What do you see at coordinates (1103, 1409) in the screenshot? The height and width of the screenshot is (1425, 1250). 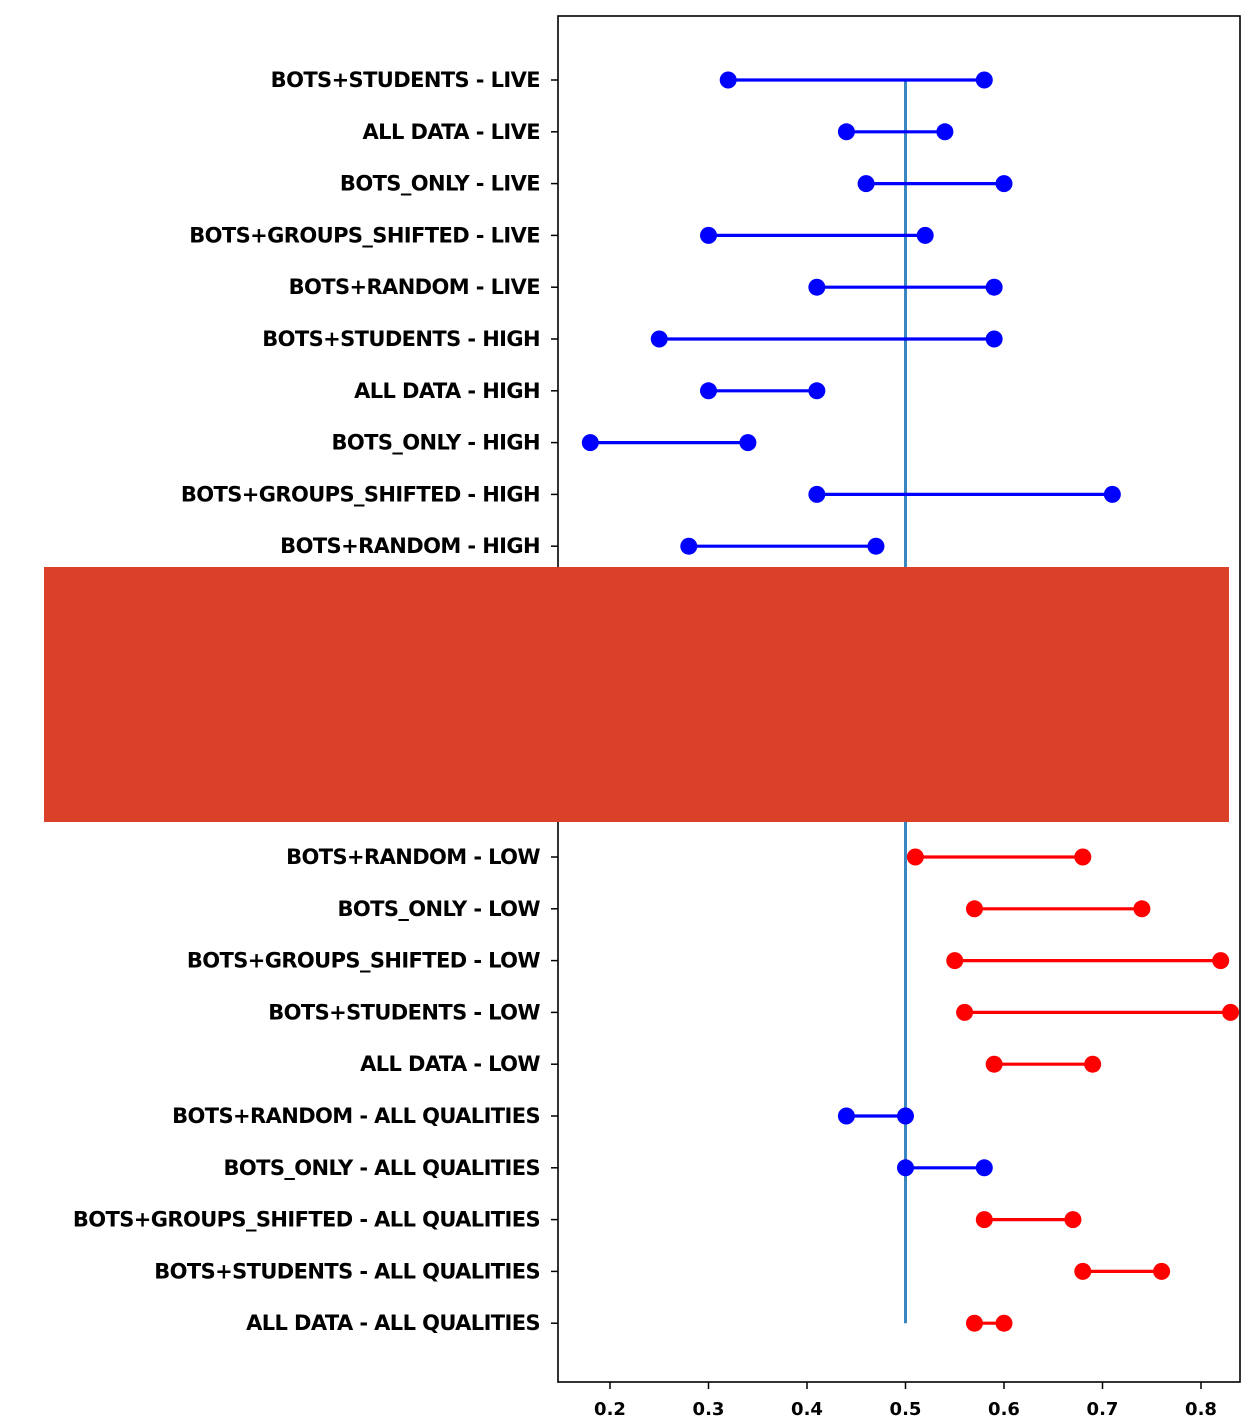 I see `x-tick-label: 0.7` at bounding box center [1103, 1409].